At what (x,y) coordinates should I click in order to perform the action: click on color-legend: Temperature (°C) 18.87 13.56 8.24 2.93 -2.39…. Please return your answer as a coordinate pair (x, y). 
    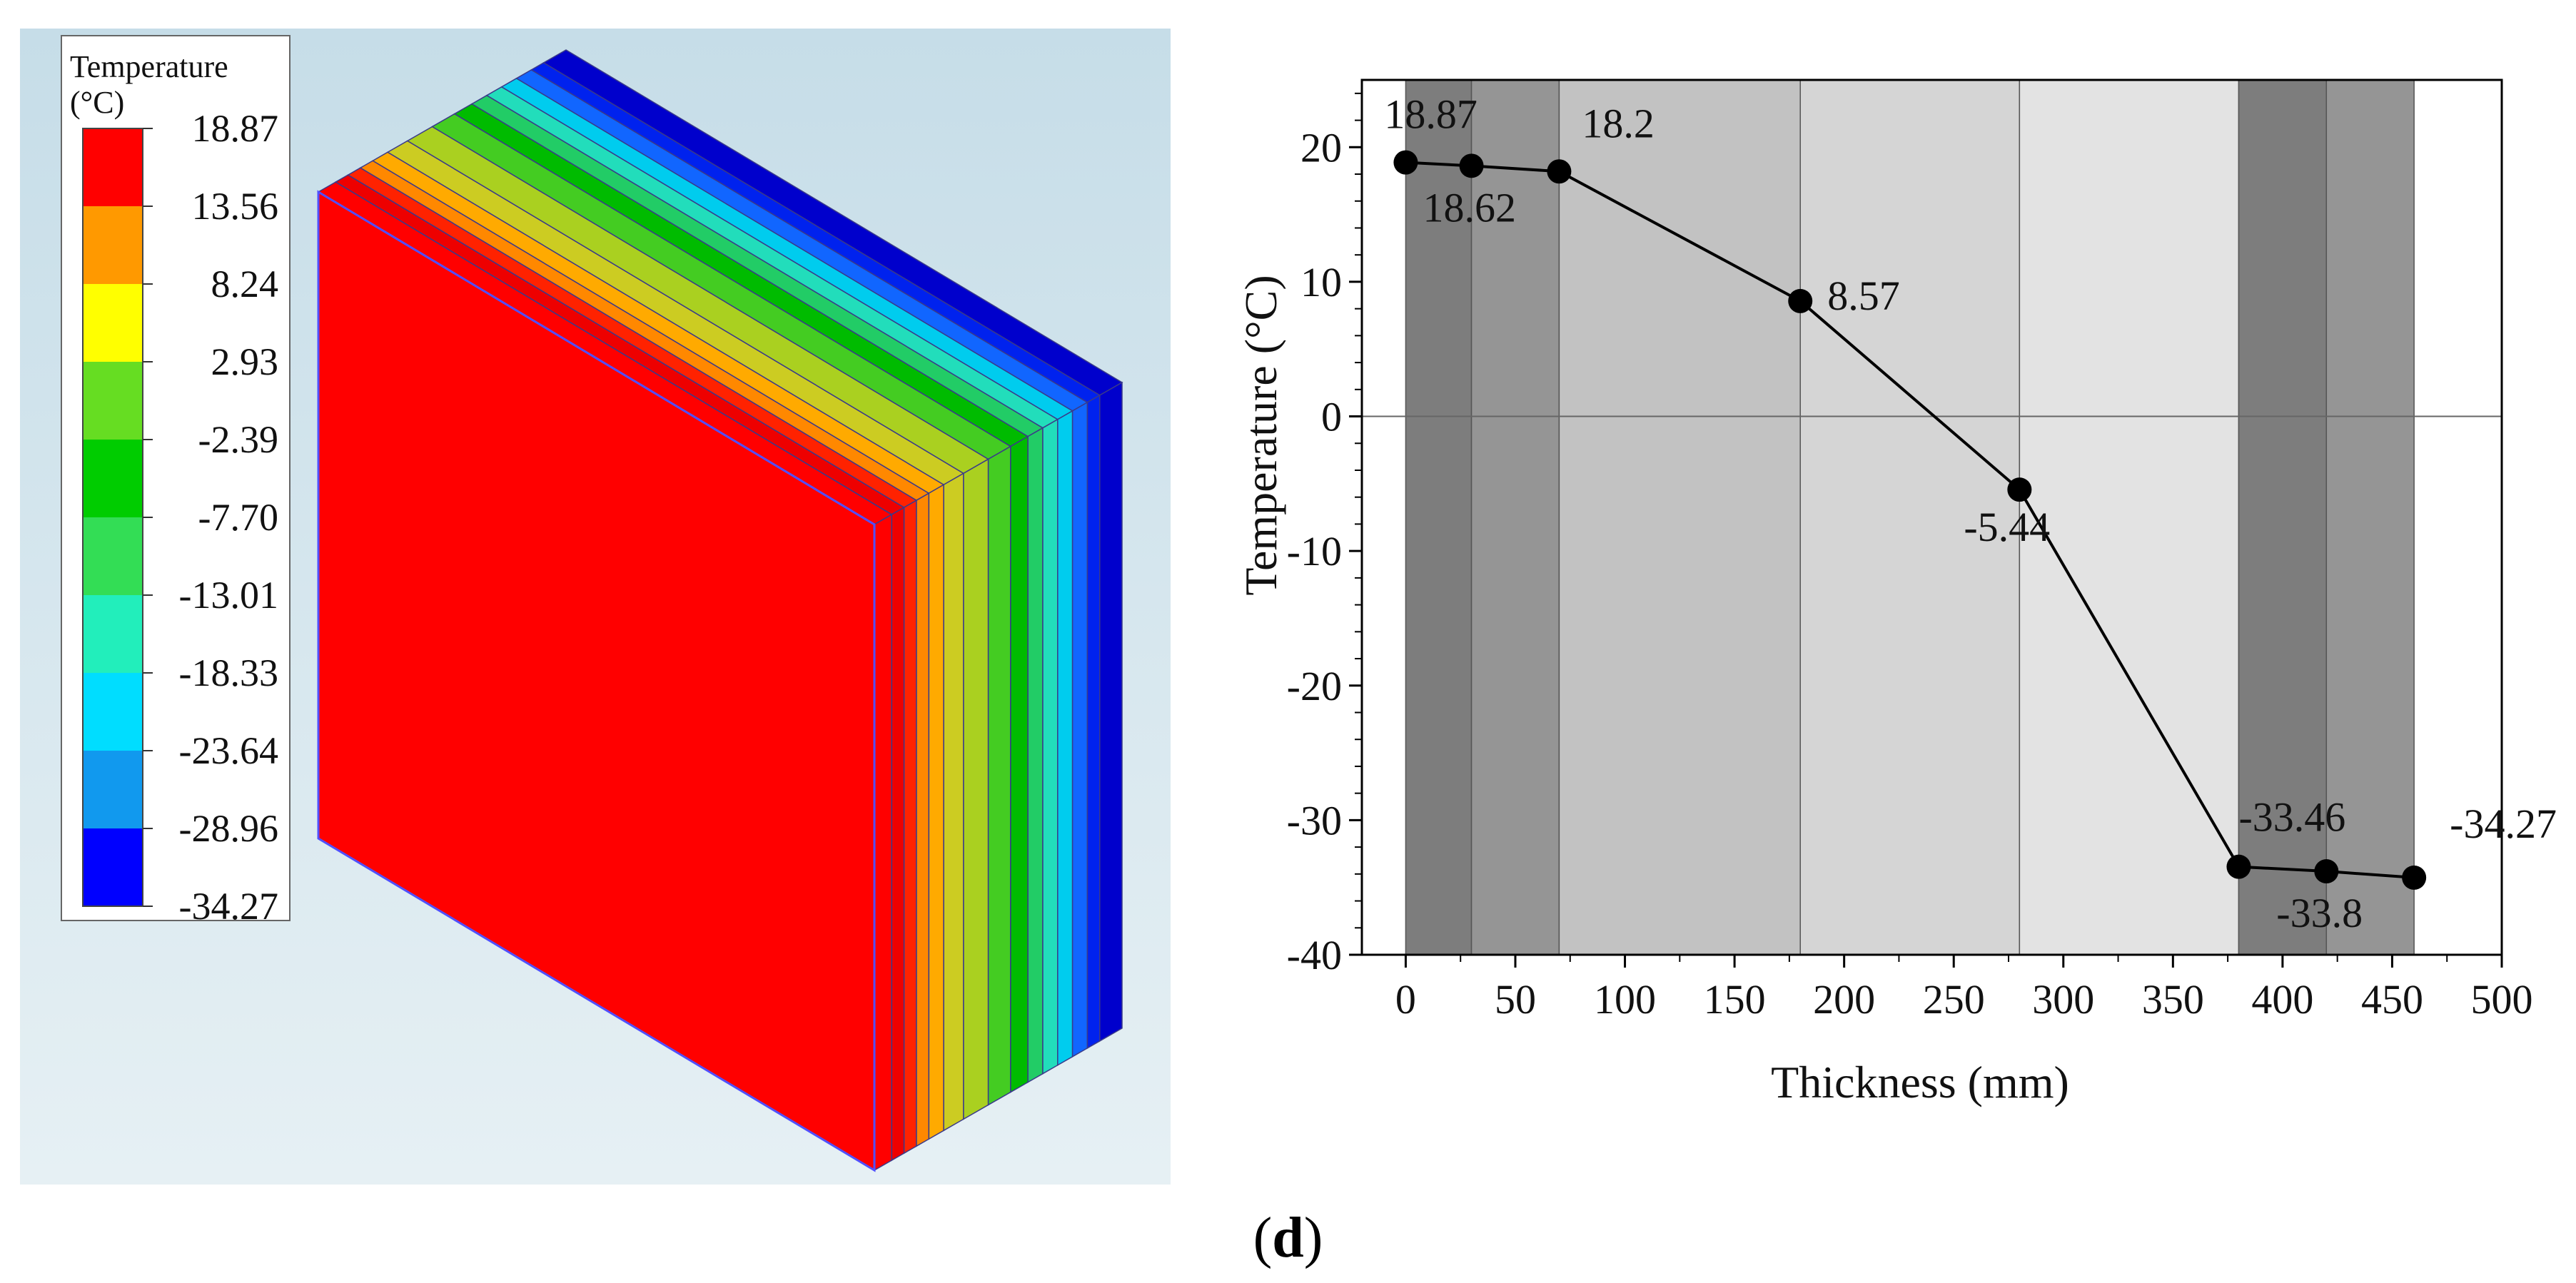
    Looking at the image, I should click on (176, 482).